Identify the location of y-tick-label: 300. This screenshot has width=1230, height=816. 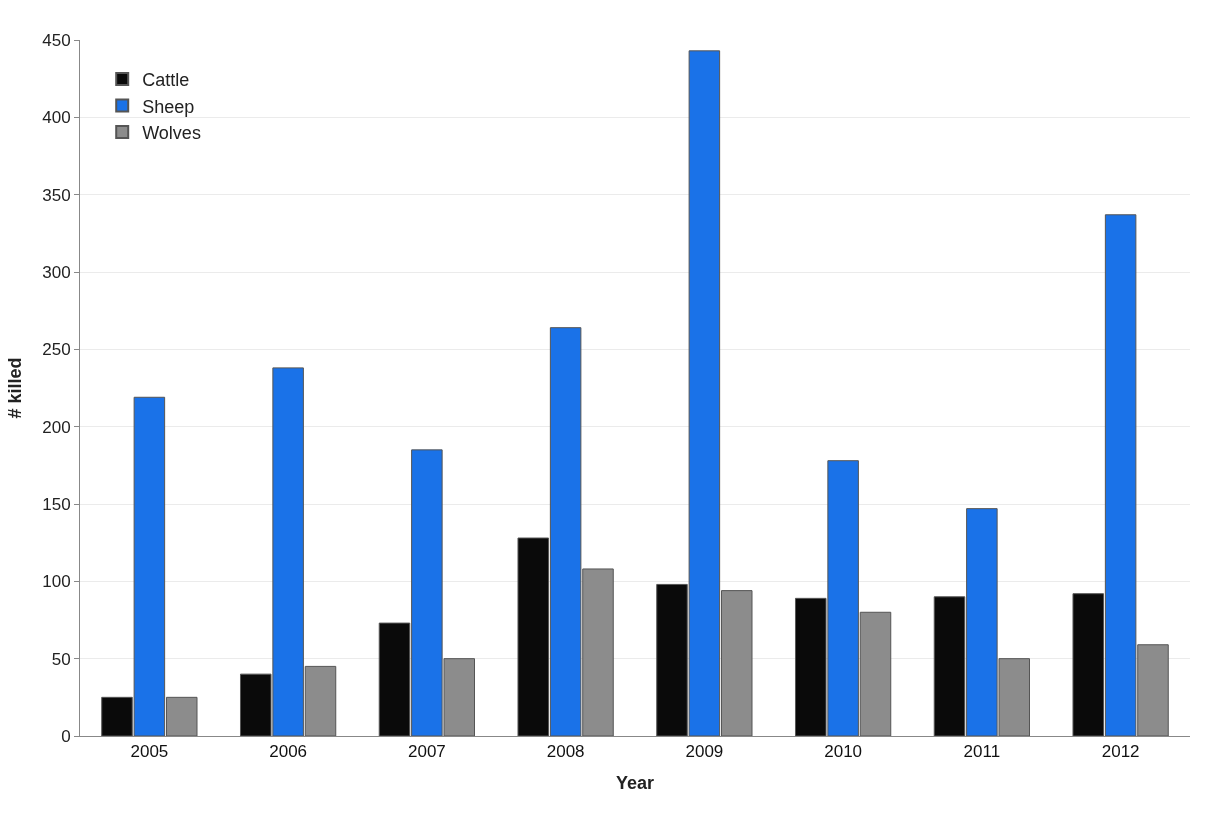
(56, 272).